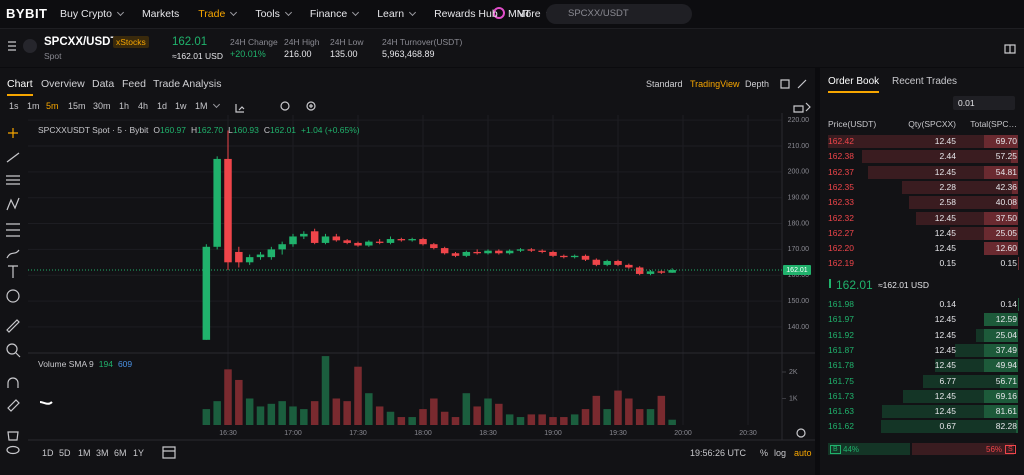 The image size is (1024, 475). Describe the element at coordinates (81, 42) in the screenshot. I see `symbol: SPCXX/USDT` at that location.